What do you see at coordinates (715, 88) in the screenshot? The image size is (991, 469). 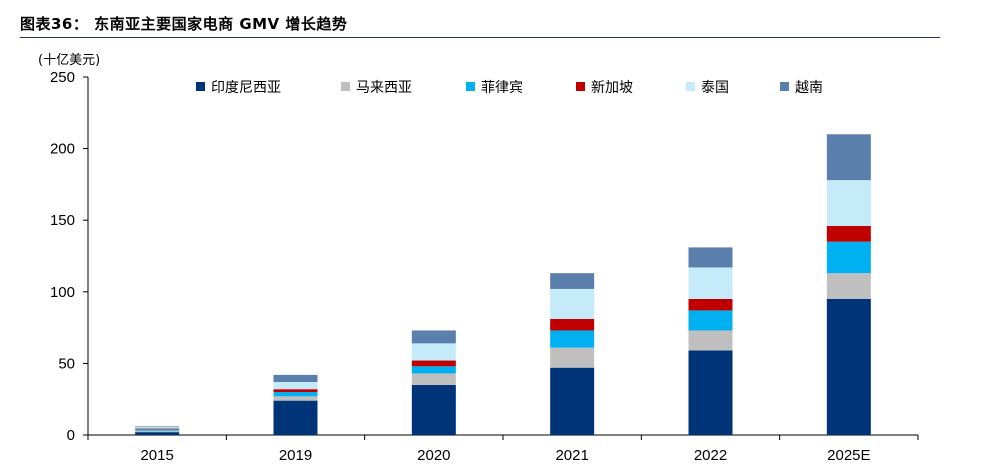 I see `legend-label: 泰国` at bounding box center [715, 88].